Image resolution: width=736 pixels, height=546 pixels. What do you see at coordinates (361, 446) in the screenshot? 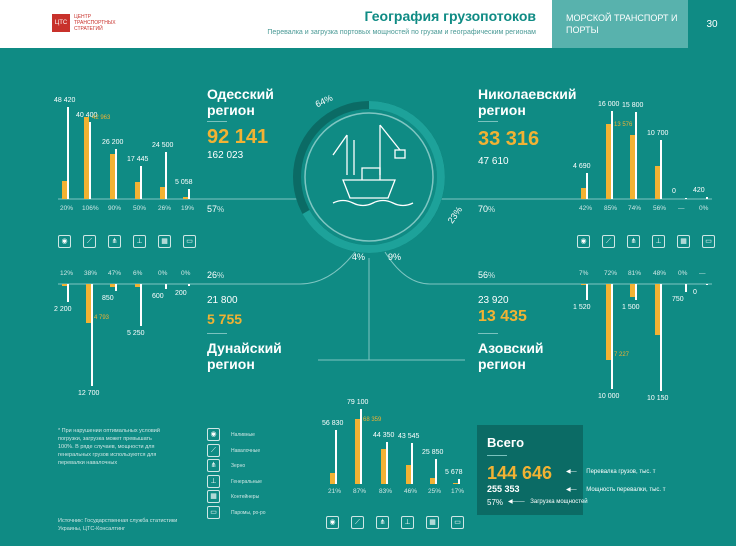
I see `total-capacity-bar` at bounding box center [361, 446].